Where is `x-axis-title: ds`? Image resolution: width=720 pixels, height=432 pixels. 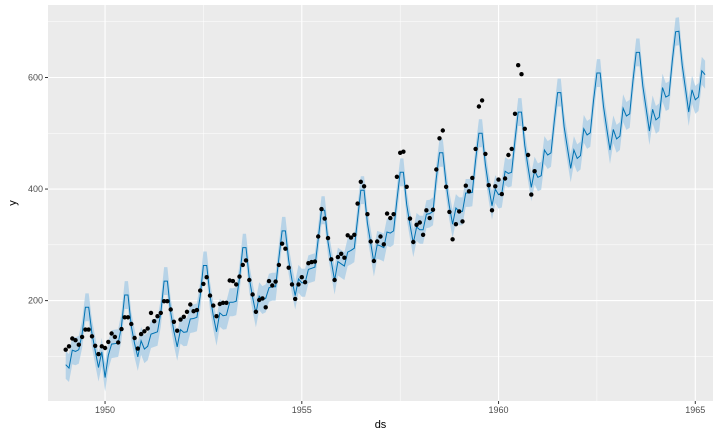 x-axis-title: ds is located at coordinates (381, 425).